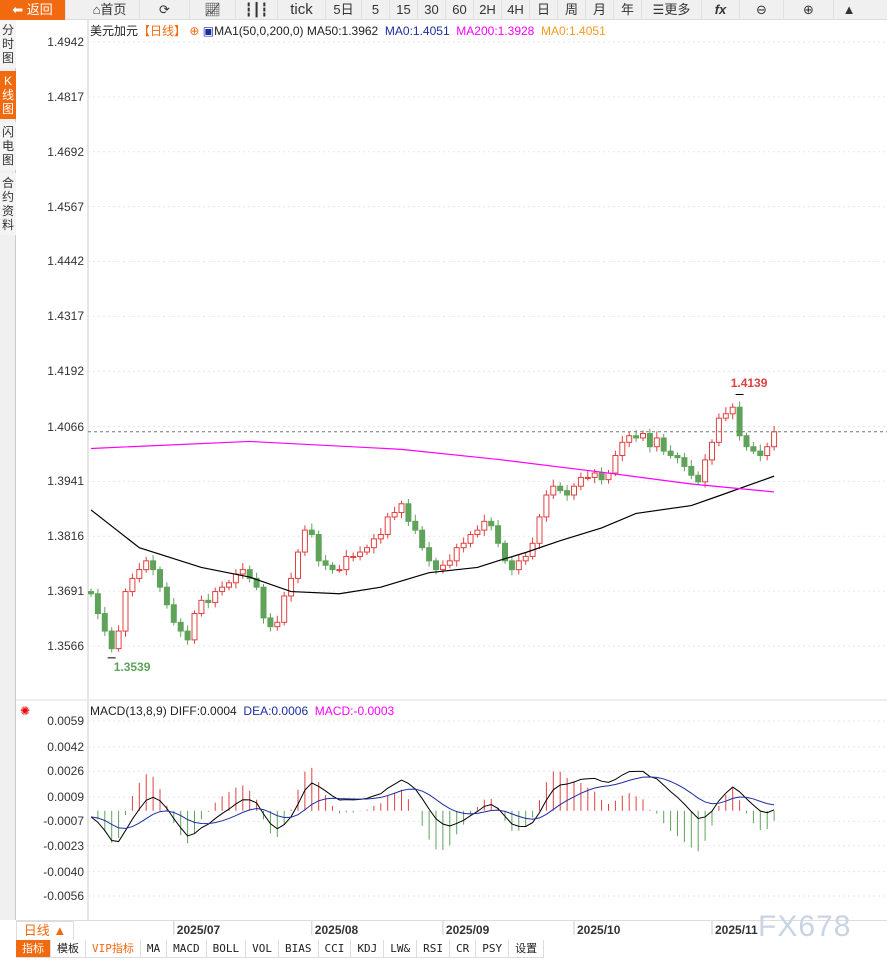 The image size is (887, 964). What do you see at coordinates (165, 10) in the screenshot?
I see `refresh-icon: ⟳` at bounding box center [165, 10].